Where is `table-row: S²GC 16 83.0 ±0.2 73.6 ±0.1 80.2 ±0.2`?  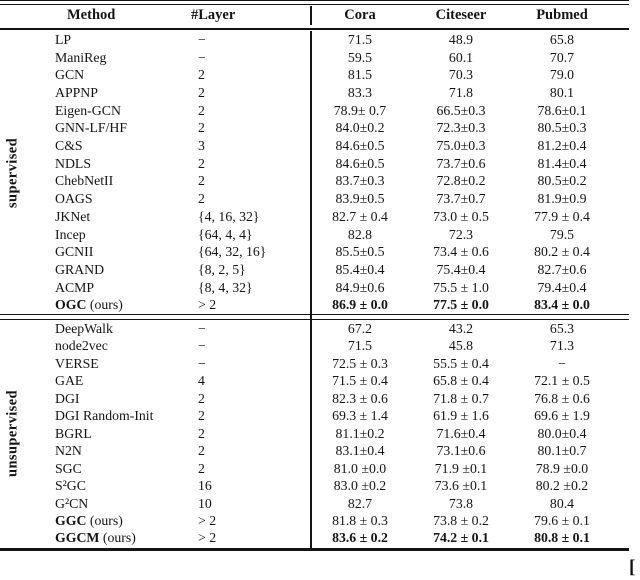 table-row: S²GC 16 83.0 ±0.2 73.6 ±0.1 80.2 ±0.2 is located at coordinates (320, 485).